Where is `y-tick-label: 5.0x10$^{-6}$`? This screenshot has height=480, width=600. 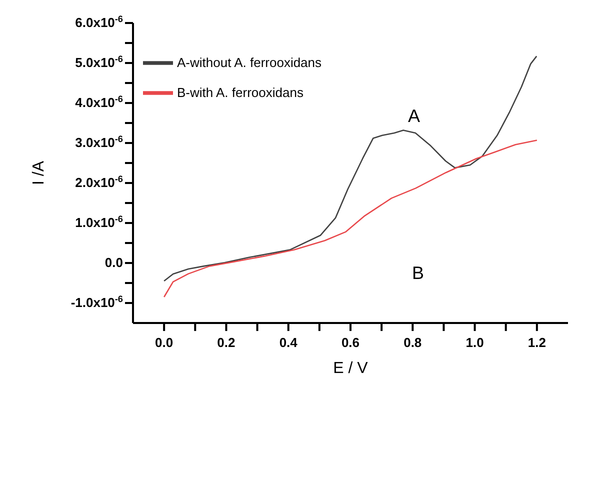 y-tick-label: 5.0x10$^{-6}$ is located at coordinates (99, 62).